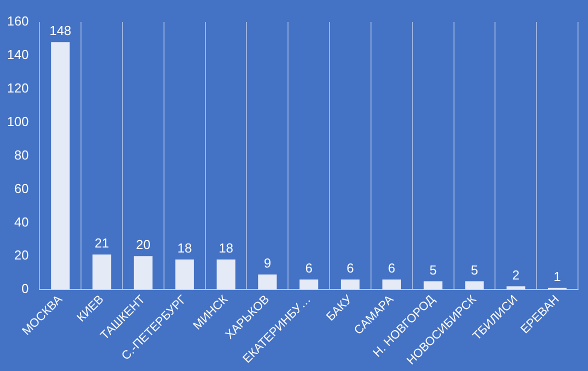  What do you see at coordinates (21, 154) in the screenshot?
I see `y-tick-label: 80` at bounding box center [21, 154].